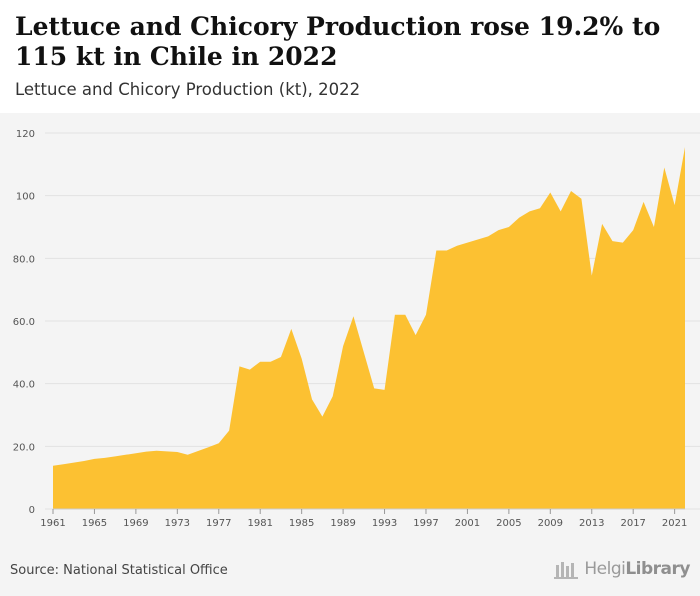  Describe the element at coordinates (342, 523) in the screenshot. I see `x-tick-label: 1989` at that location.